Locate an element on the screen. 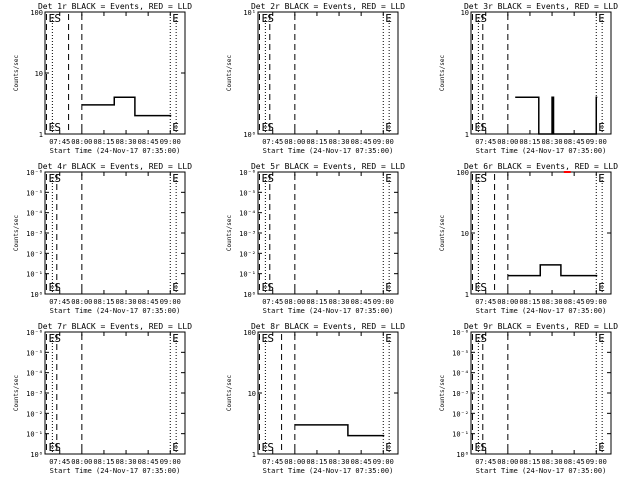 Image resolution: width=640 pixels, height=480 pixels. panel-title: Det 2r BLACK = Events, RED = LLD is located at coordinates (328, 6).